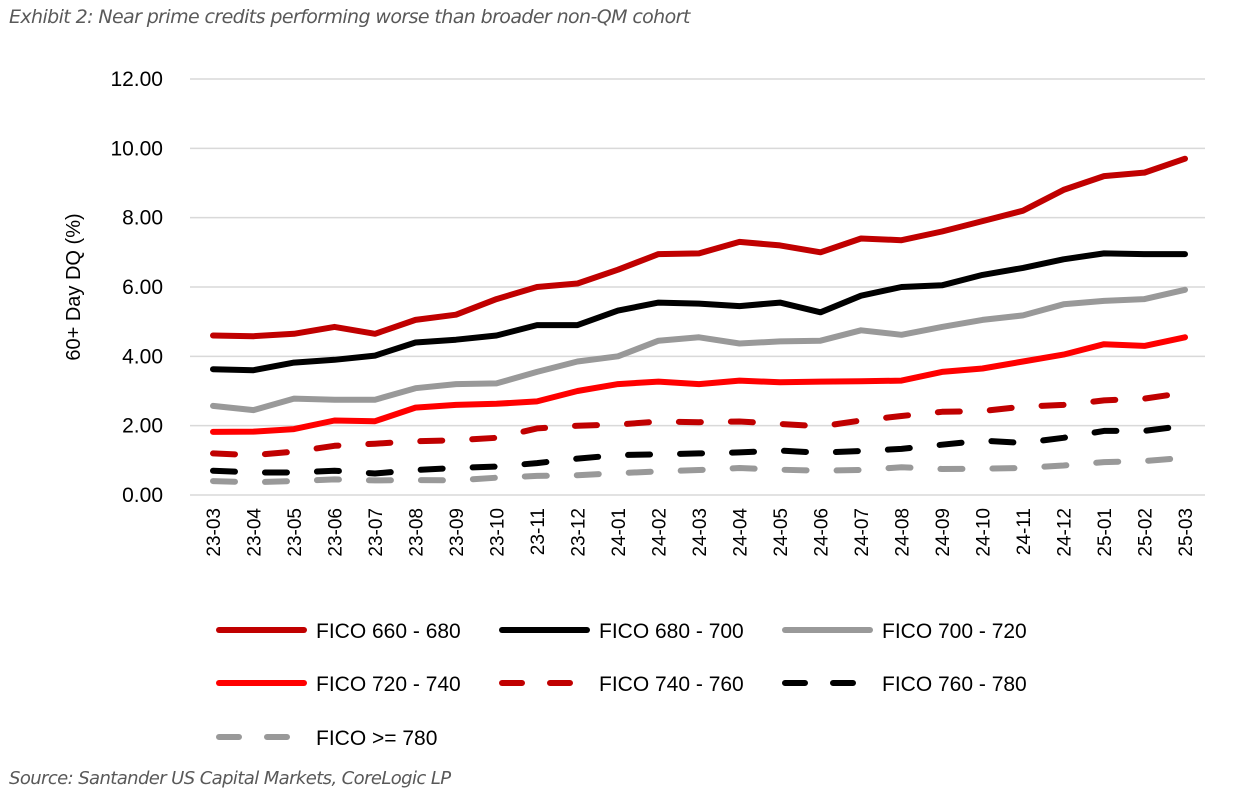  Describe the element at coordinates (417, 532) in the screenshot. I see `x-tick-label: 23-08` at that location.